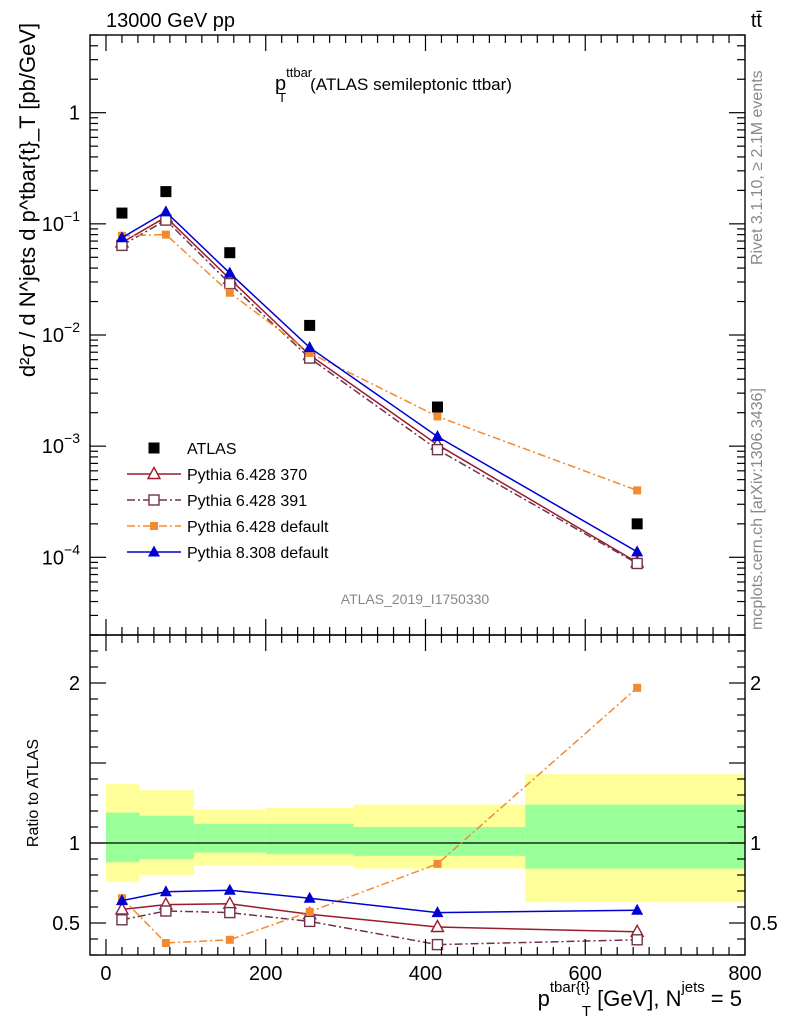 The height and width of the screenshot is (1024, 786). What do you see at coordinates (570, 987) in the screenshot?
I see `x-label-sup: tbar{t}` at bounding box center [570, 987].